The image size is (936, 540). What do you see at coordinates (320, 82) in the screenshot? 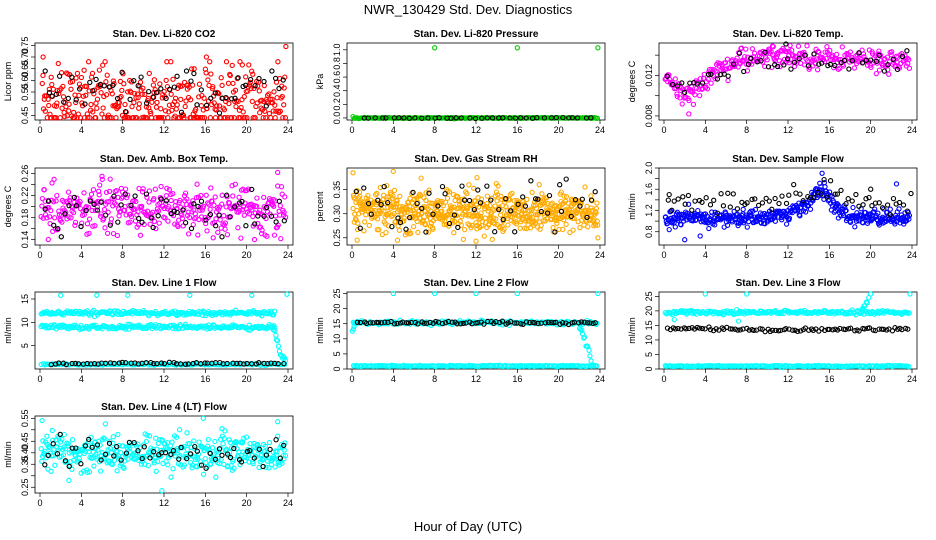
I see `y-axis-label: kPa` at bounding box center [320, 82].